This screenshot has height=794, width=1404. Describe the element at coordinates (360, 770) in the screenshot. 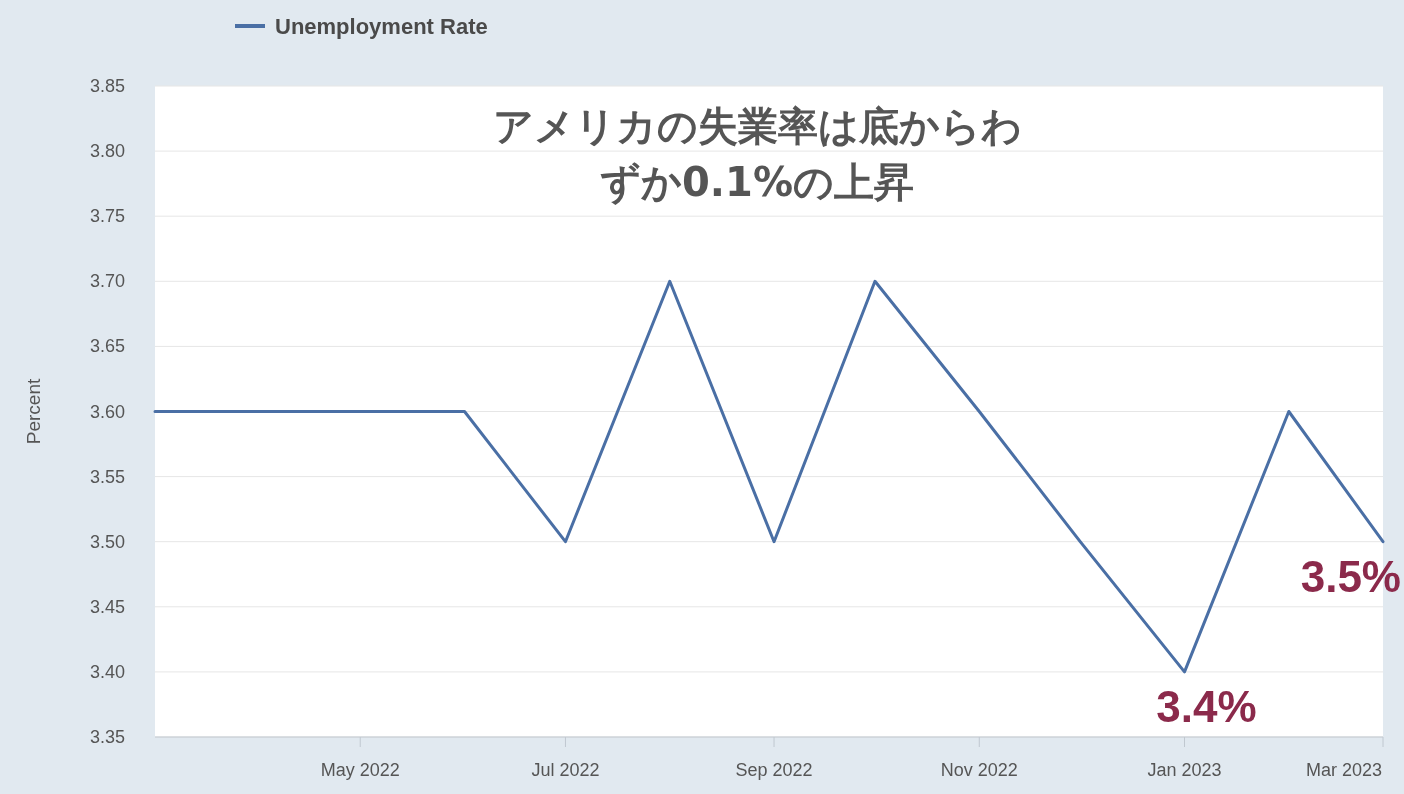

I see `x-tick-label: May 2022` at that location.